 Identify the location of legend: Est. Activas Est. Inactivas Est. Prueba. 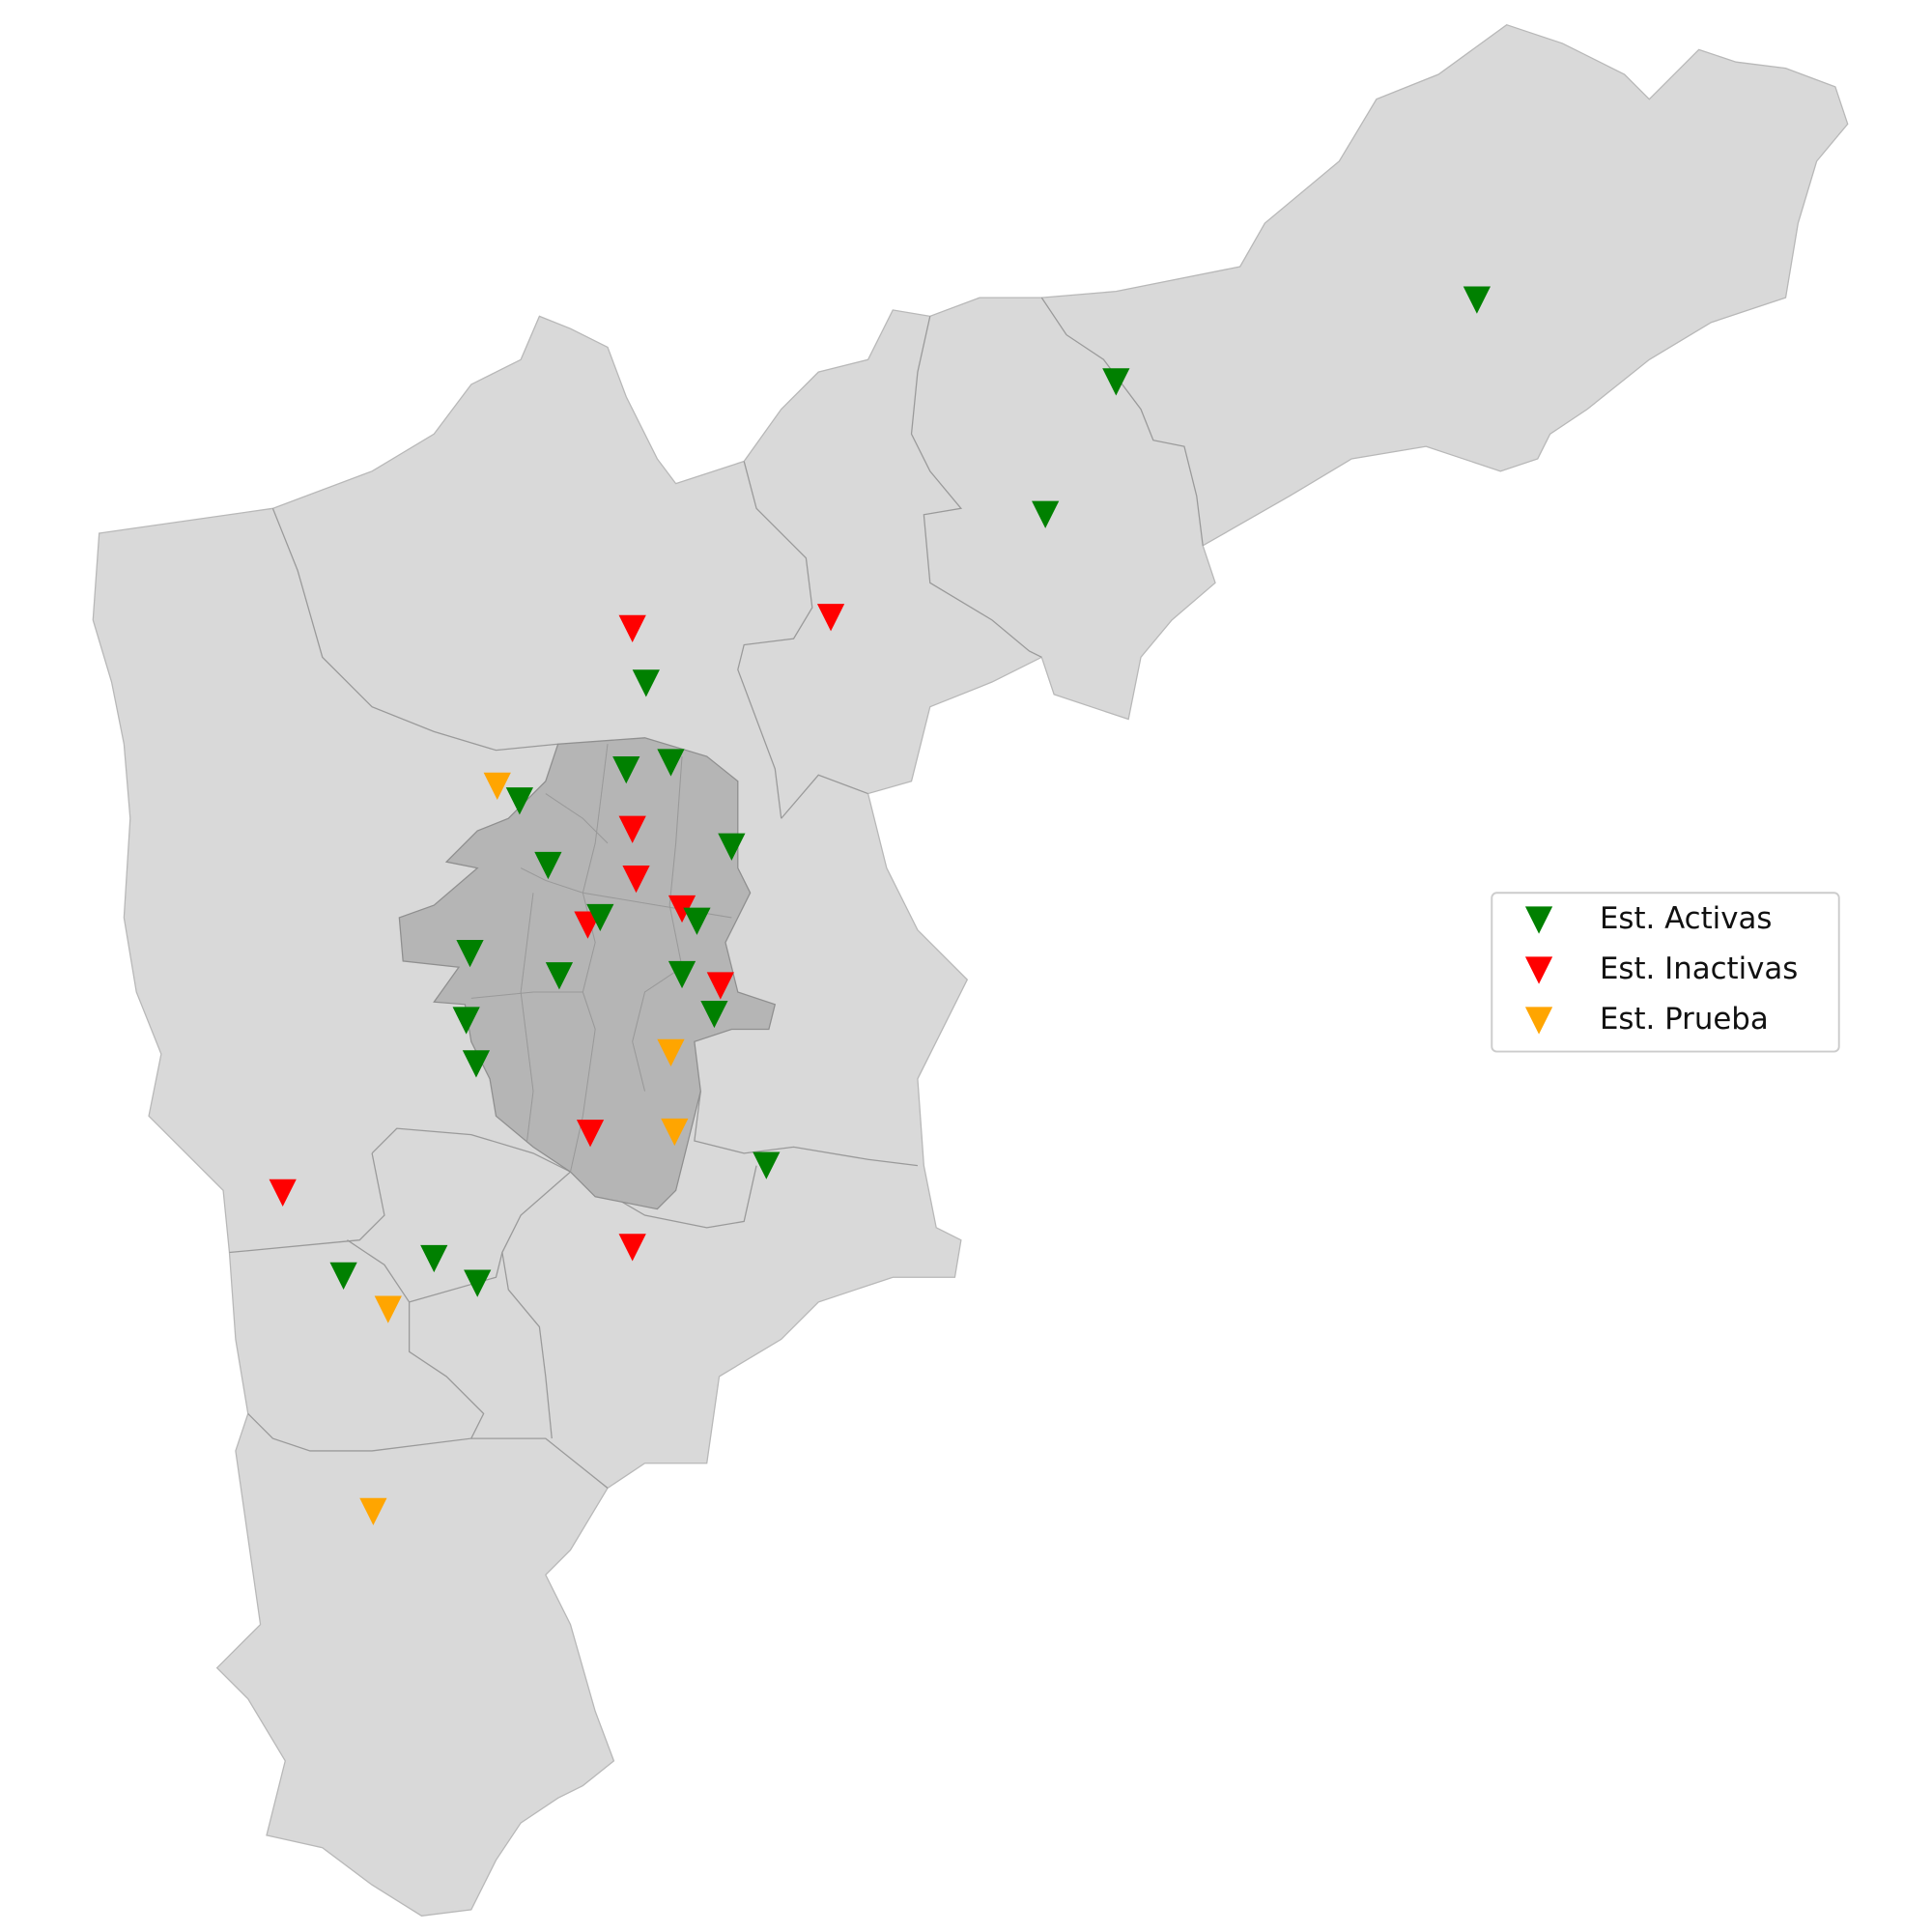
(1665, 972).